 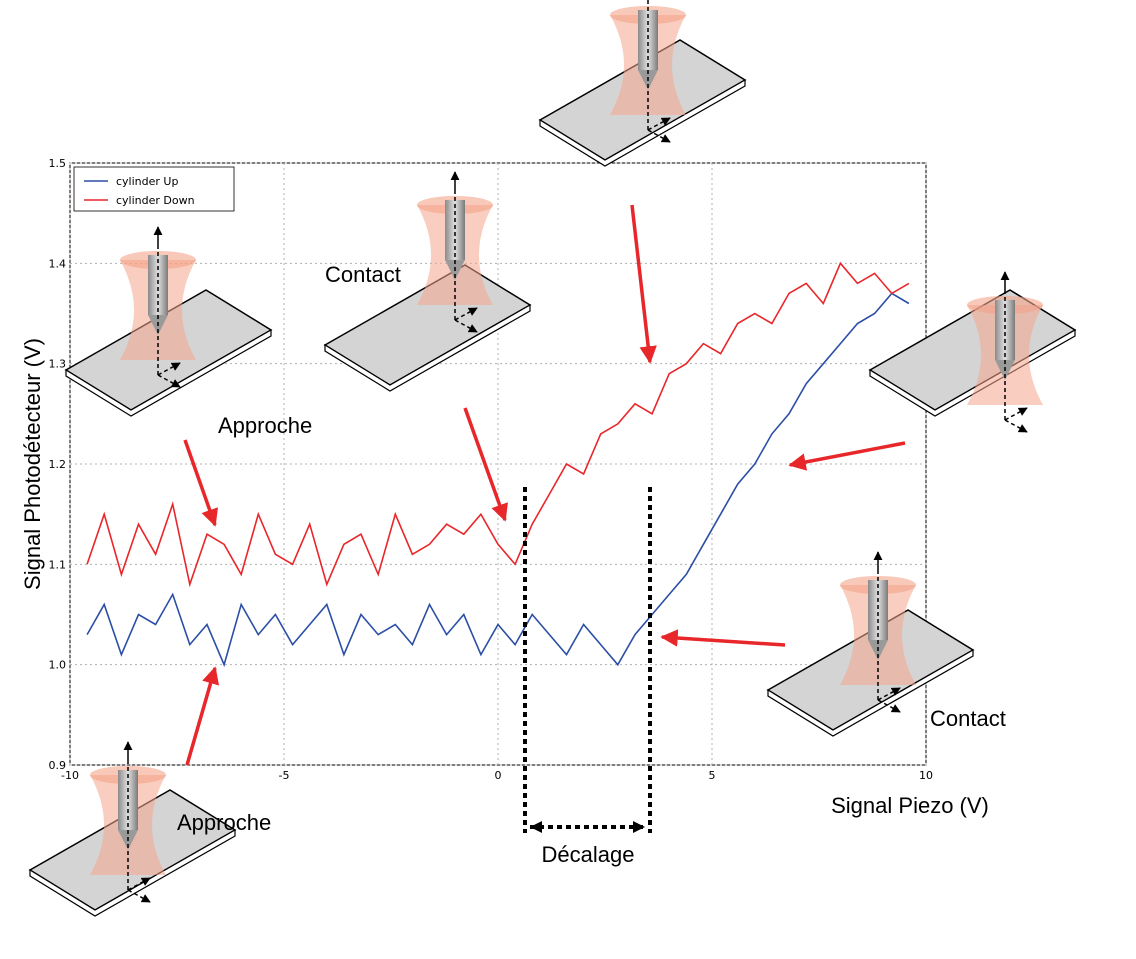 I want to click on y-axis-label: Signal Photodétecteur (V), so click(x=32, y=464).